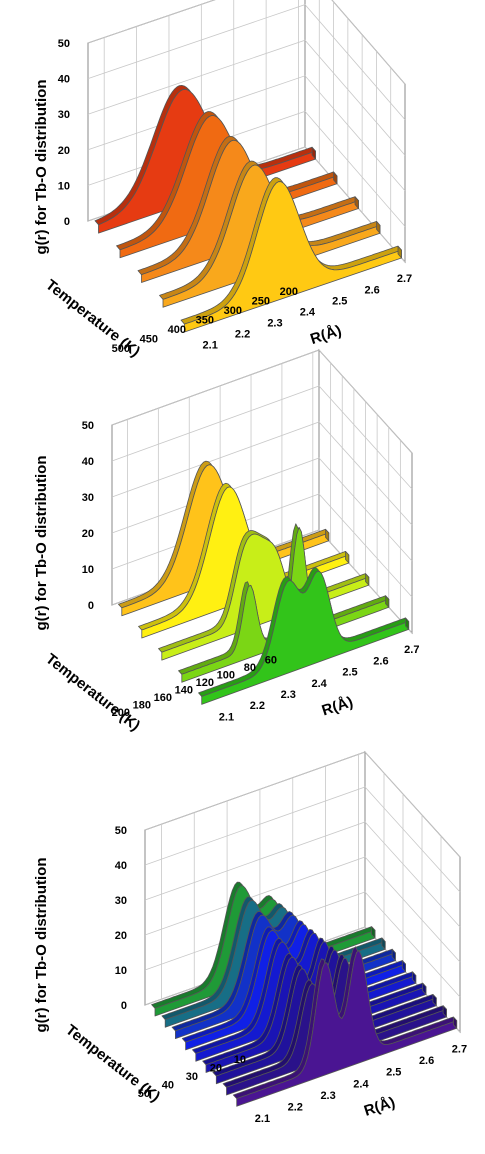  I want to click on y-tick-label: 50, so click(144, 1094).